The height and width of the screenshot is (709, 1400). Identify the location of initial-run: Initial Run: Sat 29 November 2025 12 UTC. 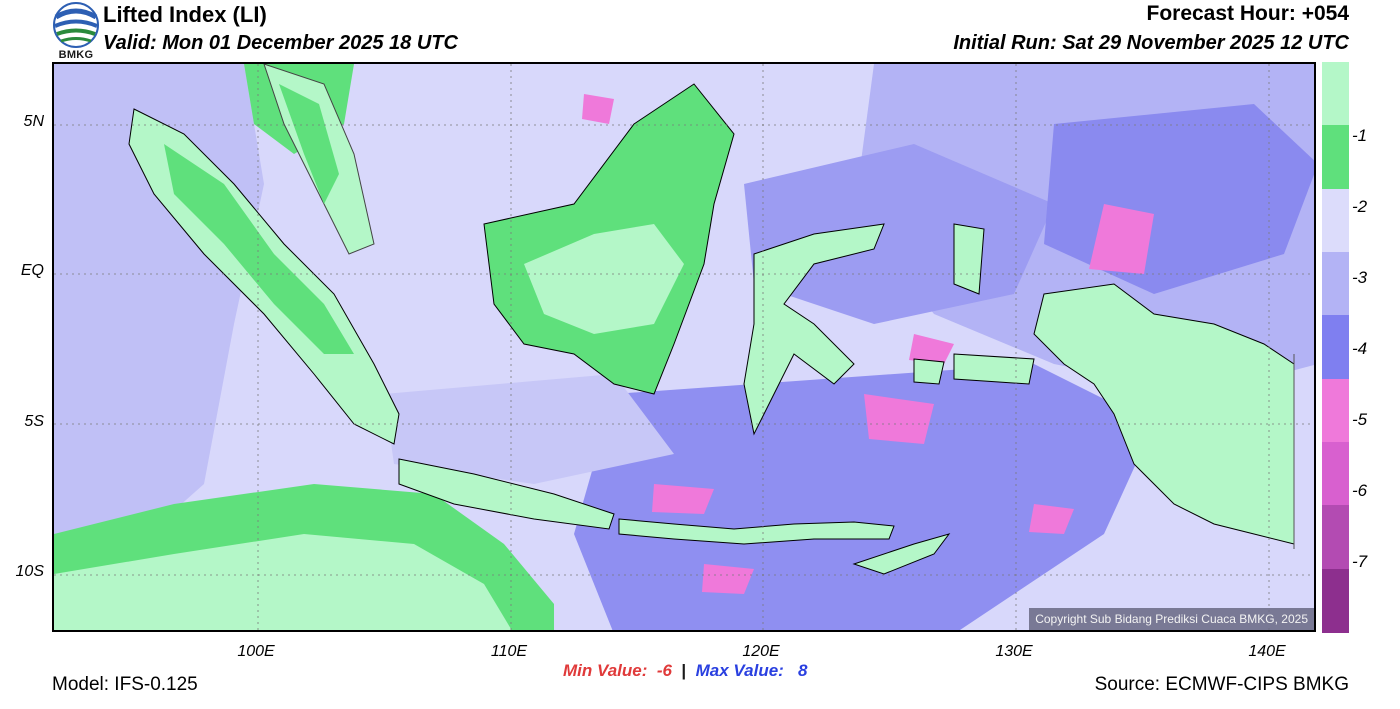
(1151, 43).